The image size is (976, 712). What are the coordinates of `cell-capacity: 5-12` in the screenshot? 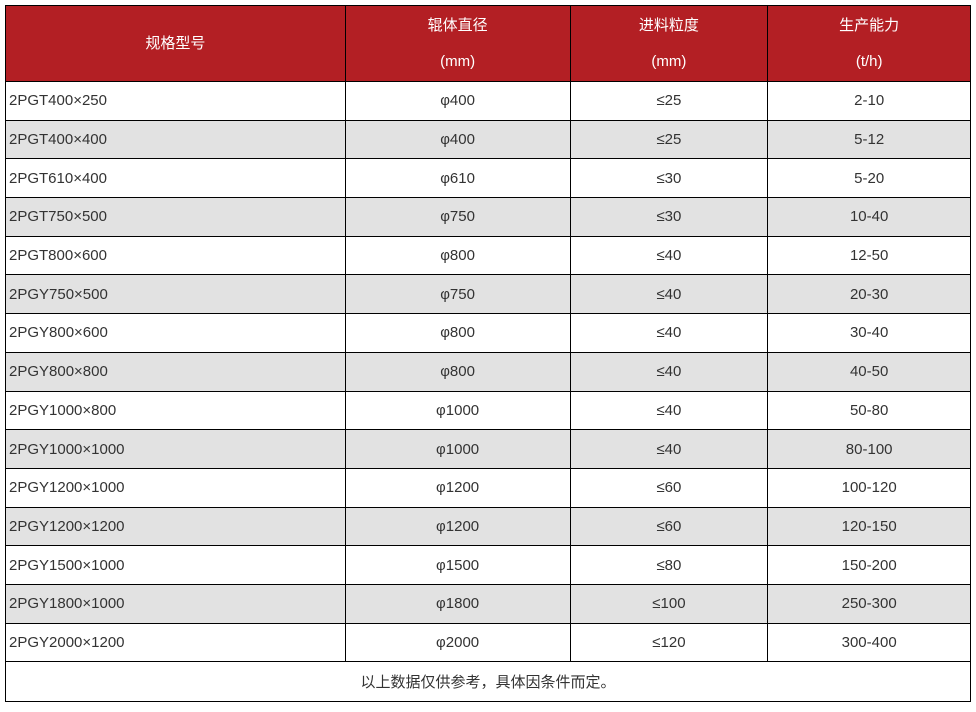 It's located at (869, 139).